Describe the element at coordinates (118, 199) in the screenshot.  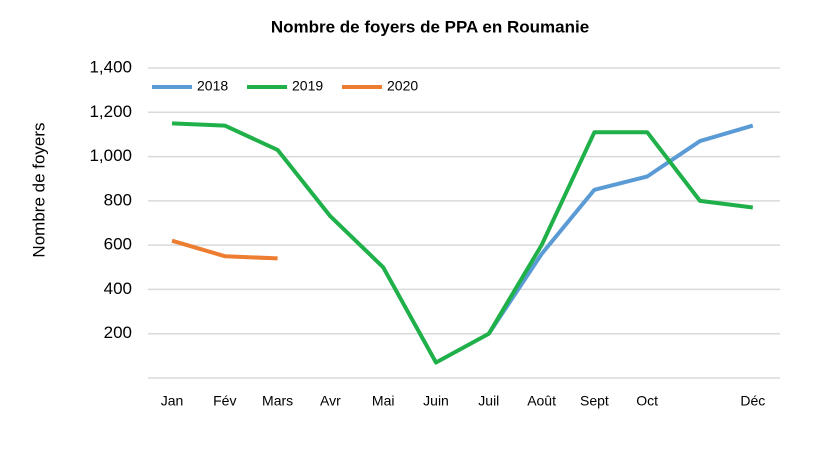
I see `y-tick-label: 800` at that location.